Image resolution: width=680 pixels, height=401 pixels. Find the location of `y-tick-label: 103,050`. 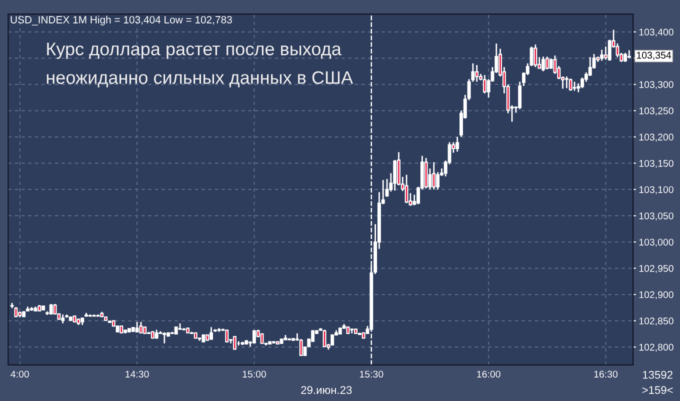

y-tick-label: 103,050 is located at coordinates (656, 216).